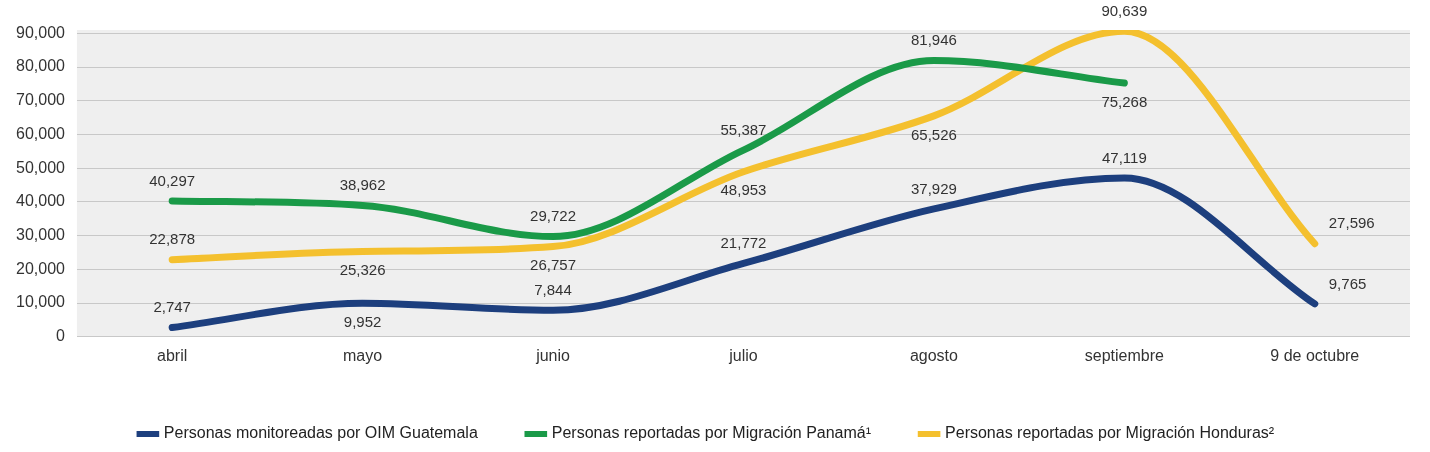 This screenshot has height=452, width=1430. What do you see at coordinates (172, 355) in the screenshot?
I see `x-tick-label: abril` at bounding box center [172, 355].